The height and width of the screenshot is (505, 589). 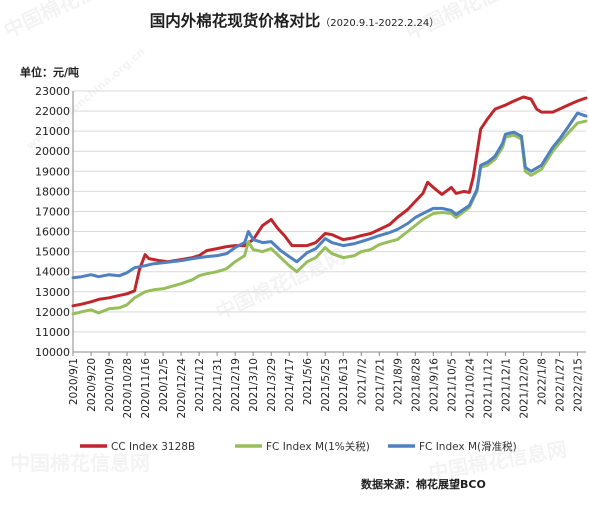 What do you see at coordinates (50, 72) in the screenshot?
I see `unit-label: 单位：元/吨` at bounding box center [50, 72].